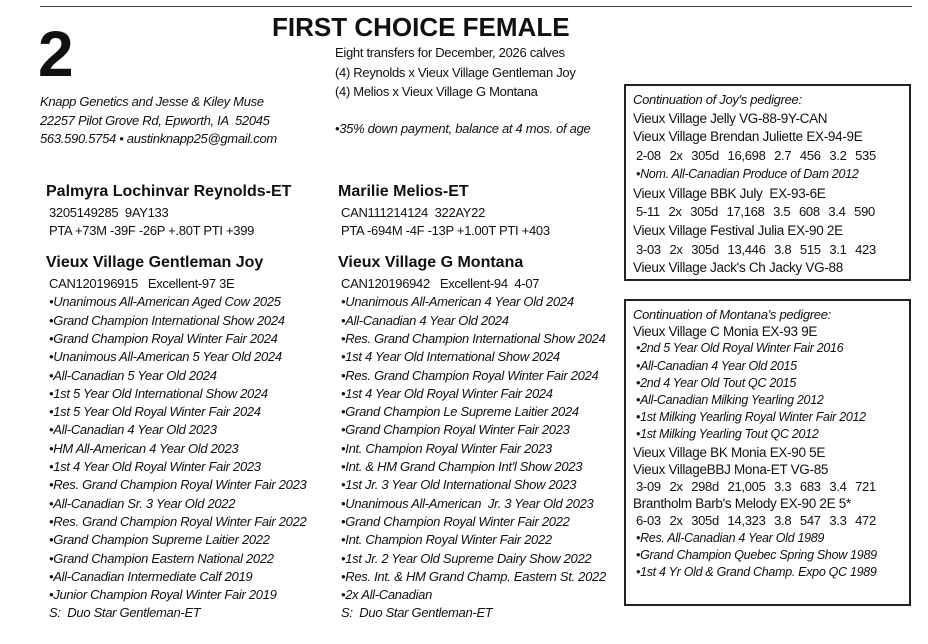  Describe the element at coordinates (165, 302) in the screenshot. I see `award: •Unanimous All-American Aged Cow 2025` at that location.